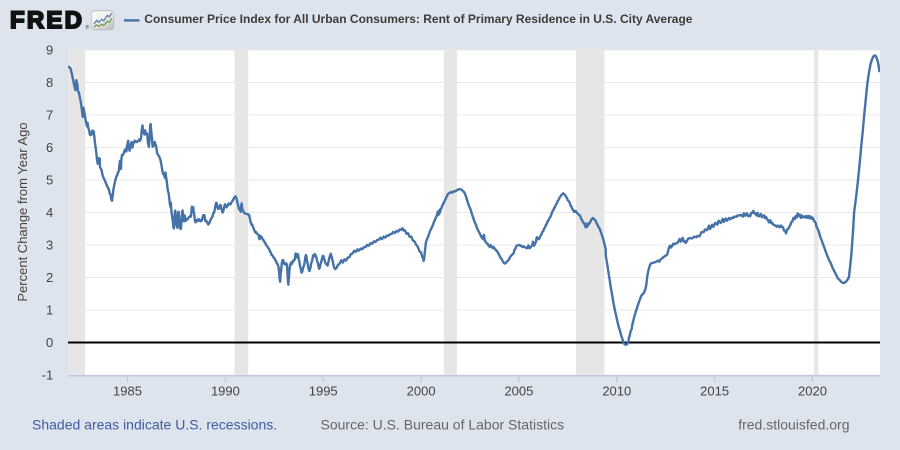  What do you see at coordinates (49, 277) in the screenshot?
I see `svg-text: 2` at bounding box center [49, 277].